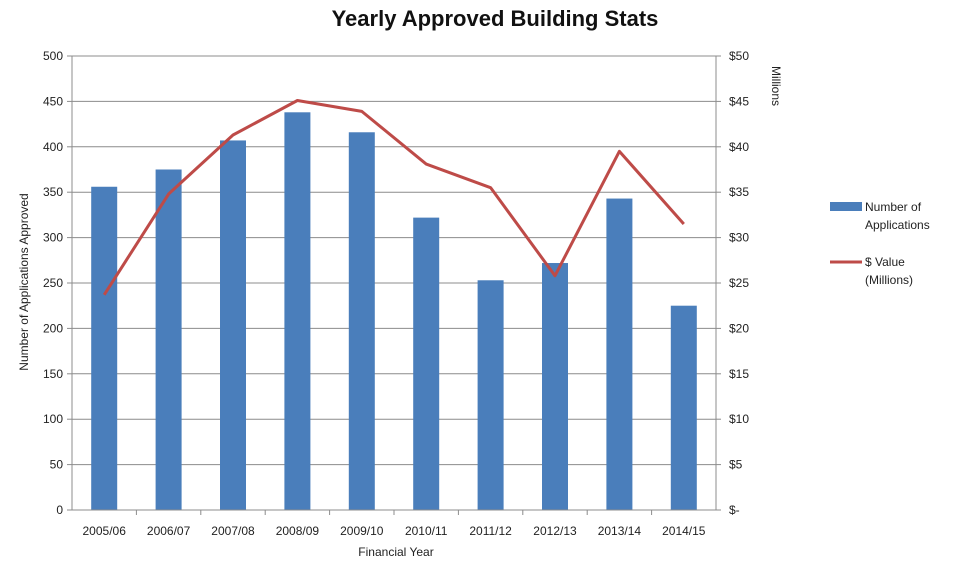  I want to click on y2-tick-label: $35, so click(739, 192).